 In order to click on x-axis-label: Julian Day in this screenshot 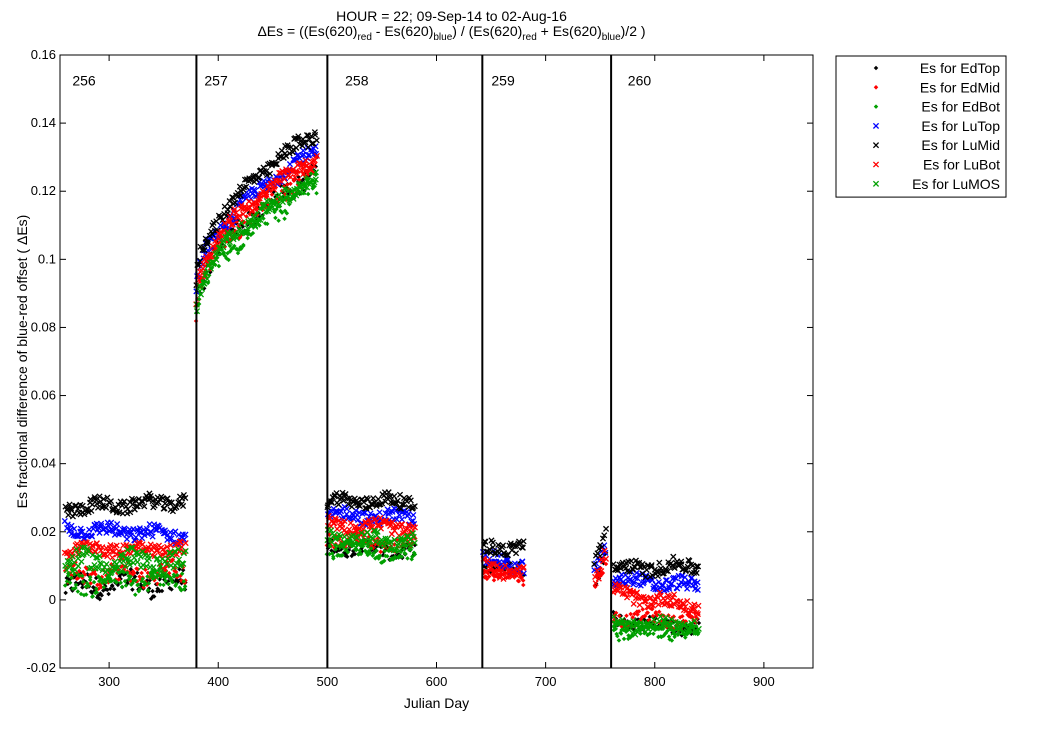, I will do `click(436, 703)`.